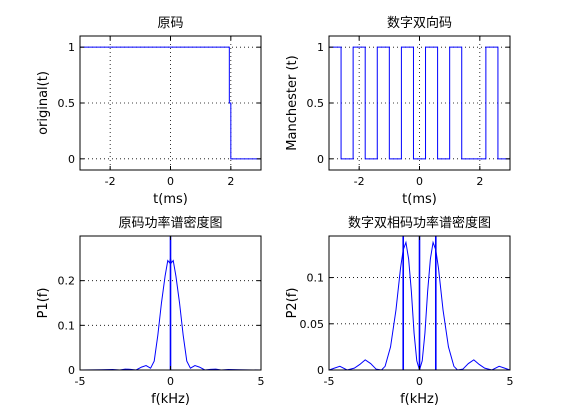 This screenshot has width=561, height=420. What do you see at coordinates (292, 303) in the screenshot?
I see `y-axis-label: P2(f)` at bounding box center [292, 303].